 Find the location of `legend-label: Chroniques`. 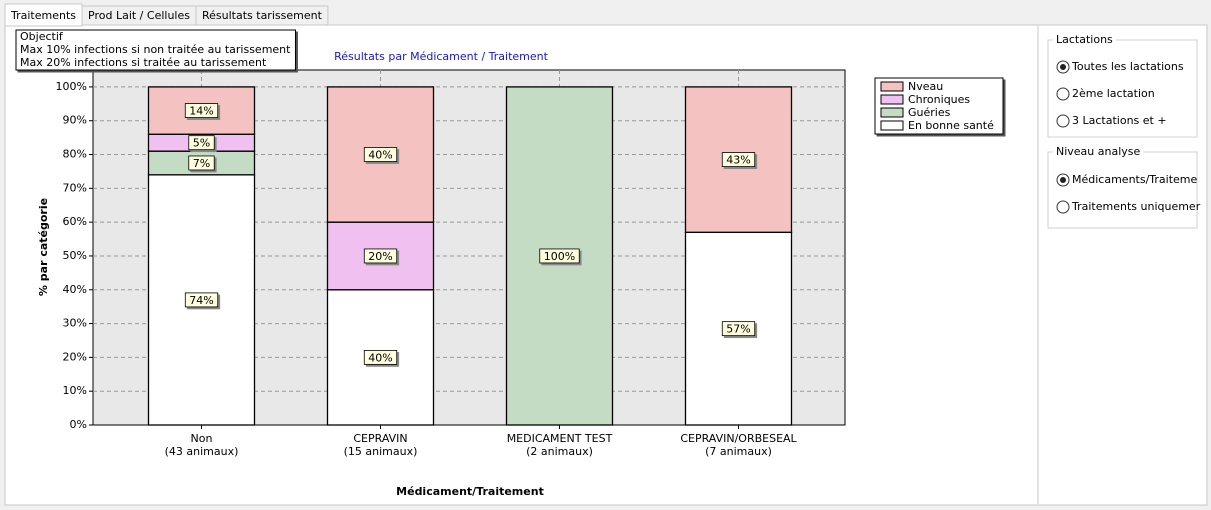

legend-label: Chroniques is located at coordinates (939, 99).